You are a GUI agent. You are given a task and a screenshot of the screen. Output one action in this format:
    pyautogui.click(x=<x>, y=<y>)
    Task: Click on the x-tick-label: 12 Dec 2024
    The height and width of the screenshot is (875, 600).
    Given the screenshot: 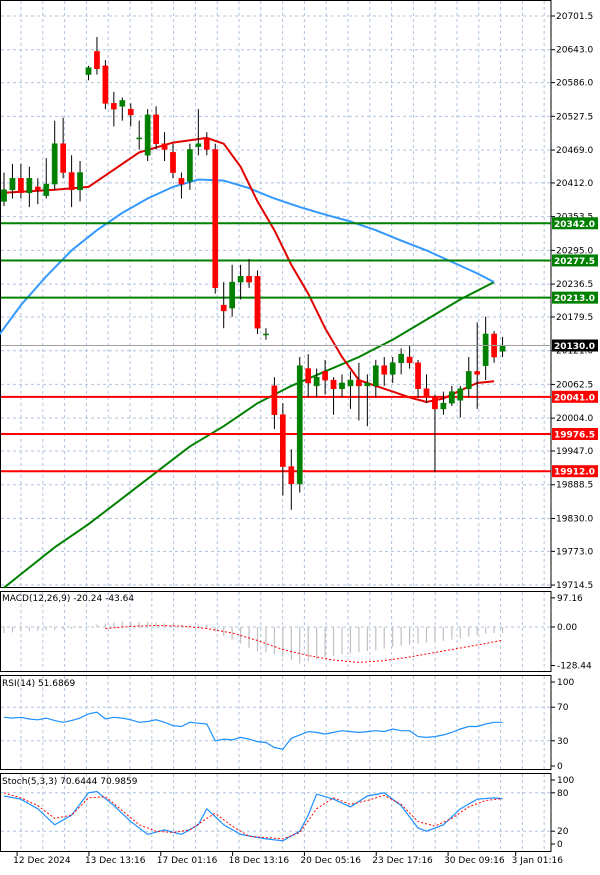 What is the action you would take?
    pyautogui.click(x=42, y=861)
    